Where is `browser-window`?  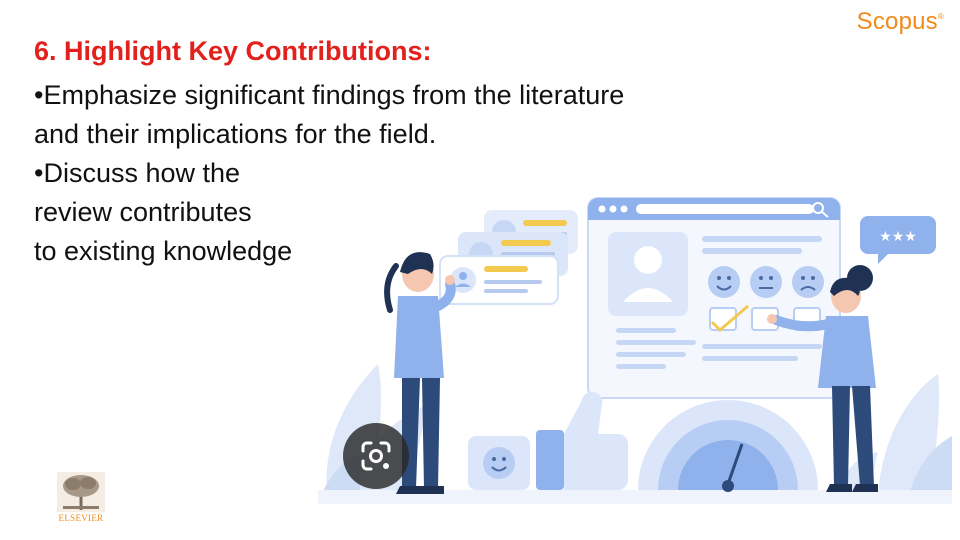
browser-window is located at coordinates (714, 298).